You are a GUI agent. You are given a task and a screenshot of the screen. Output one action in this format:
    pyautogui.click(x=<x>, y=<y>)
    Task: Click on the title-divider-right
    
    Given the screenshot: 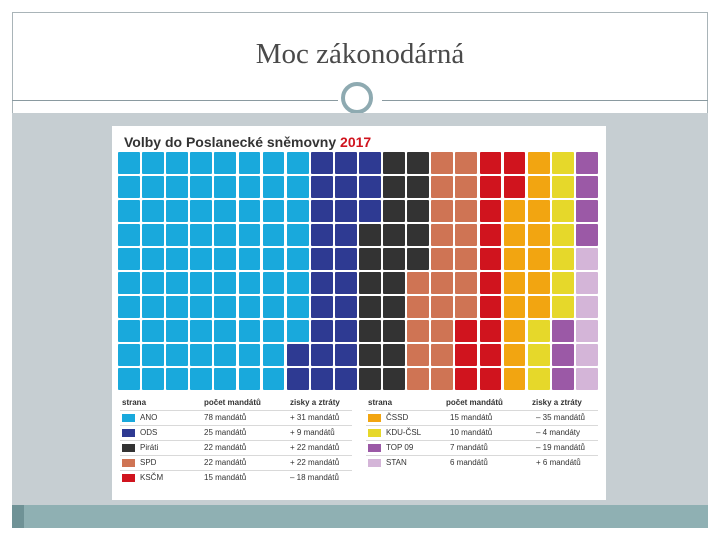 What is the action you would take?
    pyautogui.click(x=545, y=100)
    